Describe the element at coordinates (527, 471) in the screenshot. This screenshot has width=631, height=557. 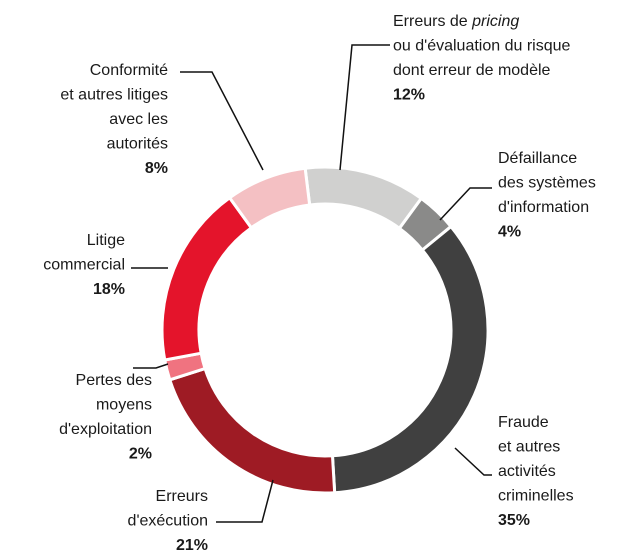
I see `label-line: activités` at that location.